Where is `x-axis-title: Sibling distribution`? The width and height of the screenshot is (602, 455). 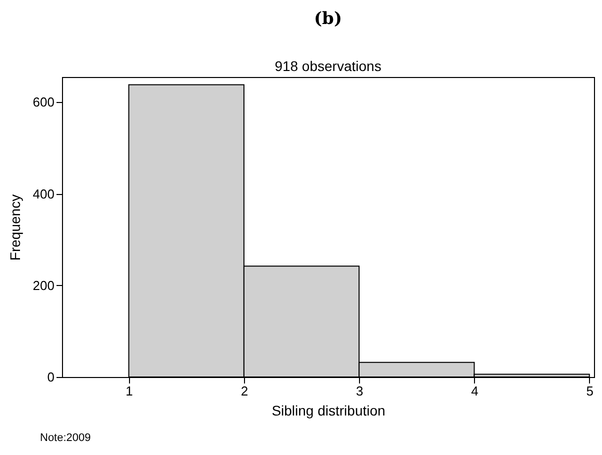
x-axis-title: Sibling distribution is located at coordinates (329, 410).